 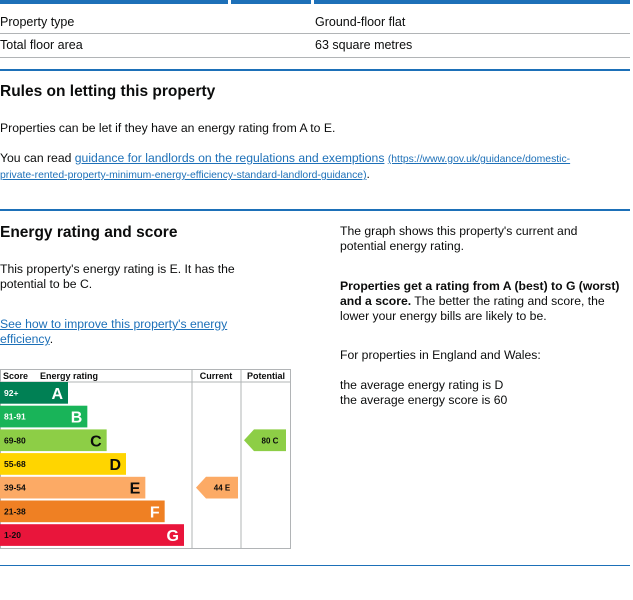 What do you see at coordinates (12, 535) in the screenshot?
I see `score-label-g: 1-20` at bounding box center [12, 535].